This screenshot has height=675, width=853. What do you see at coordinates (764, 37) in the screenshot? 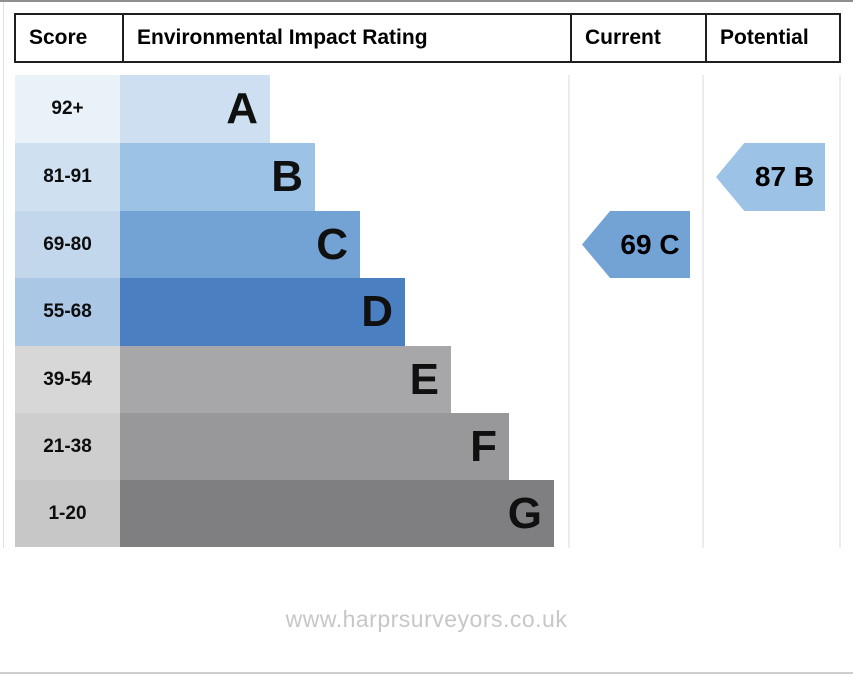
I see `header-potential-label: Potential` at bounding box center [764, 37].